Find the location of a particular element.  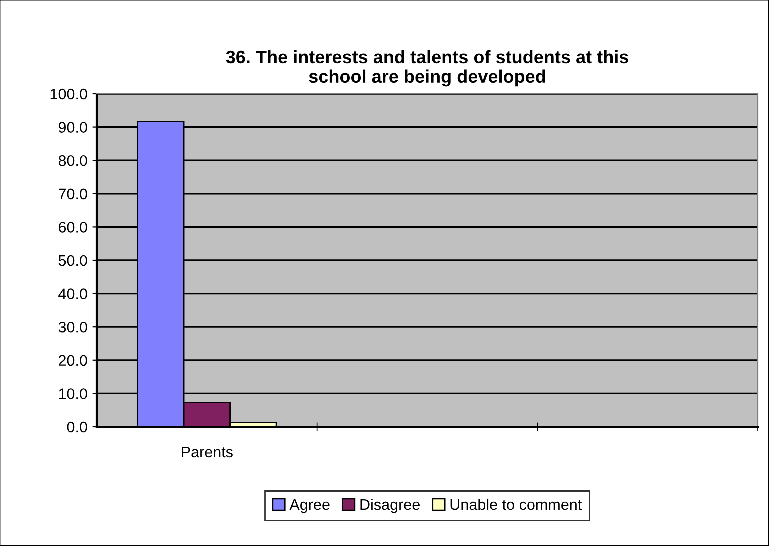

legend-label: Disagree is located at coordinates (390, 506).